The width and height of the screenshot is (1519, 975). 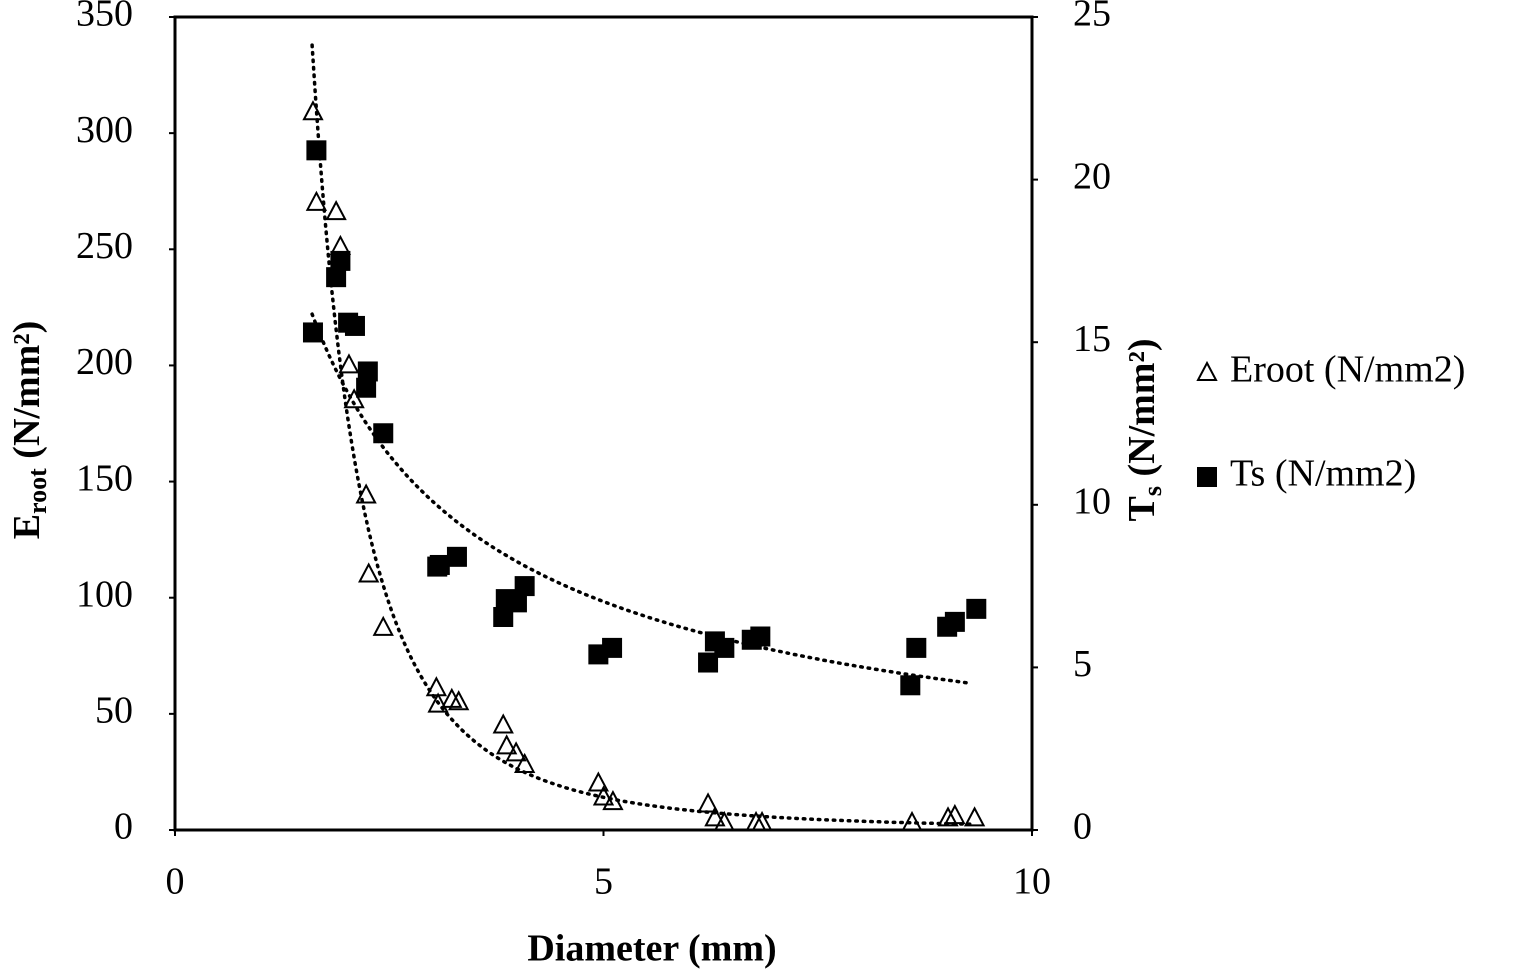 What do you see at coordinates (123, 827) in the screenshot?
I see `y-tick-label: 0` at bounding box center [123, 827].